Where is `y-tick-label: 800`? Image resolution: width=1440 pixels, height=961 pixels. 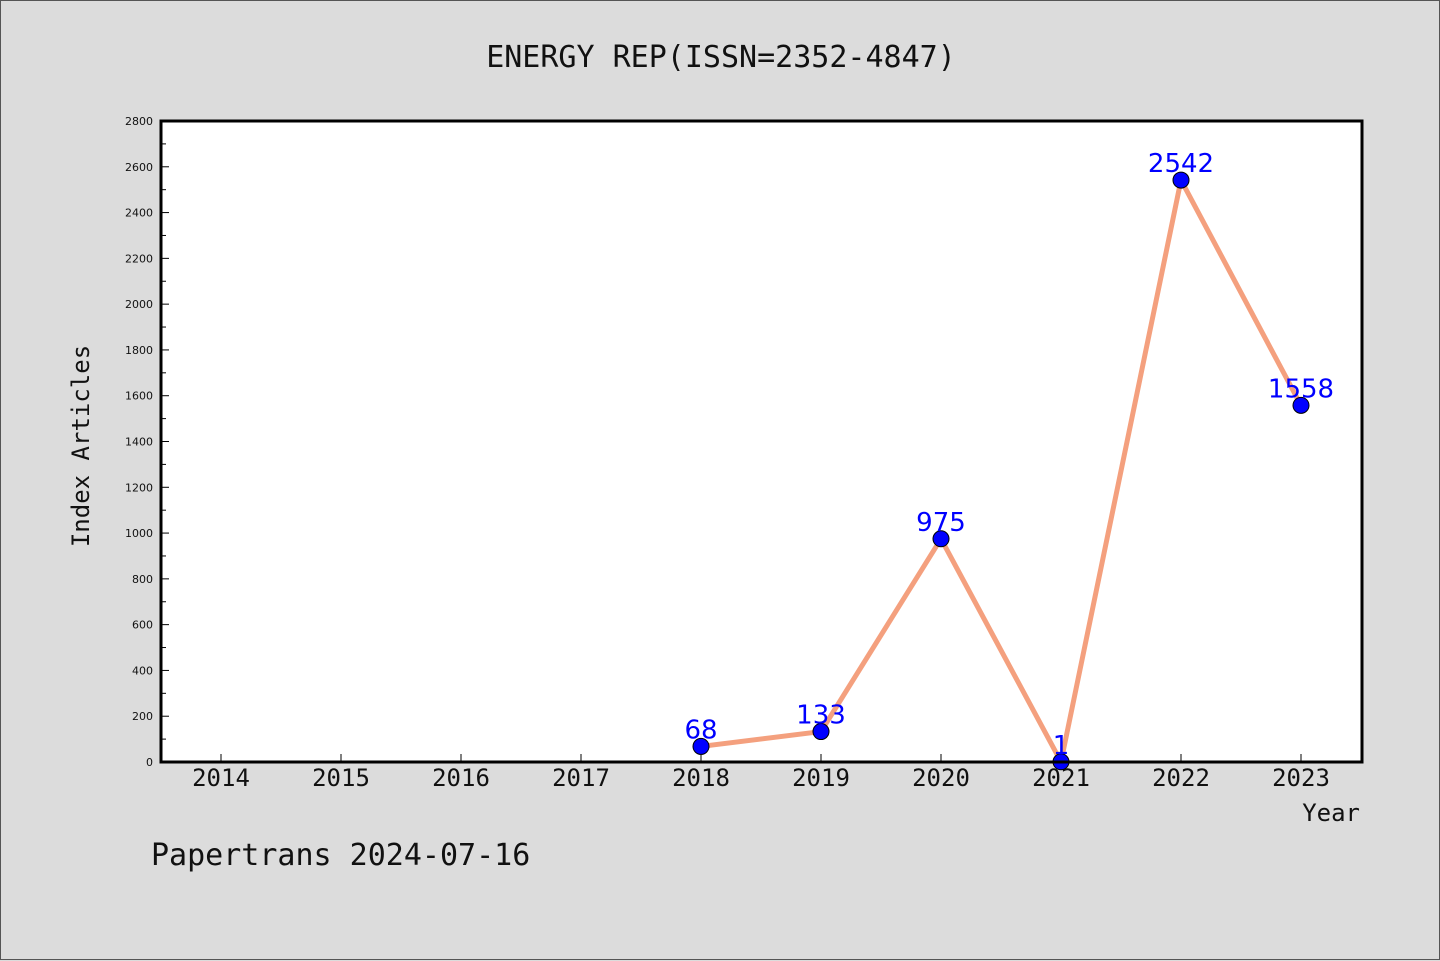 y-tick-label: 800 is located at coordinates (142, 579).